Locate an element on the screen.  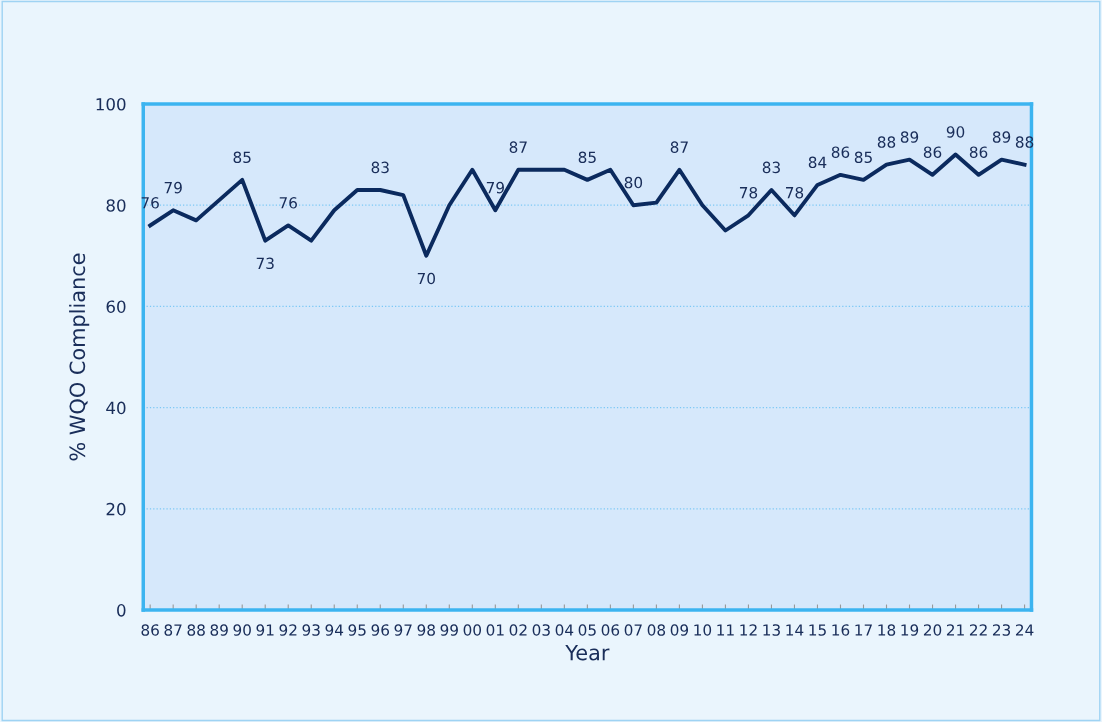
data-label: 70 is located at coordinates (426, 278).